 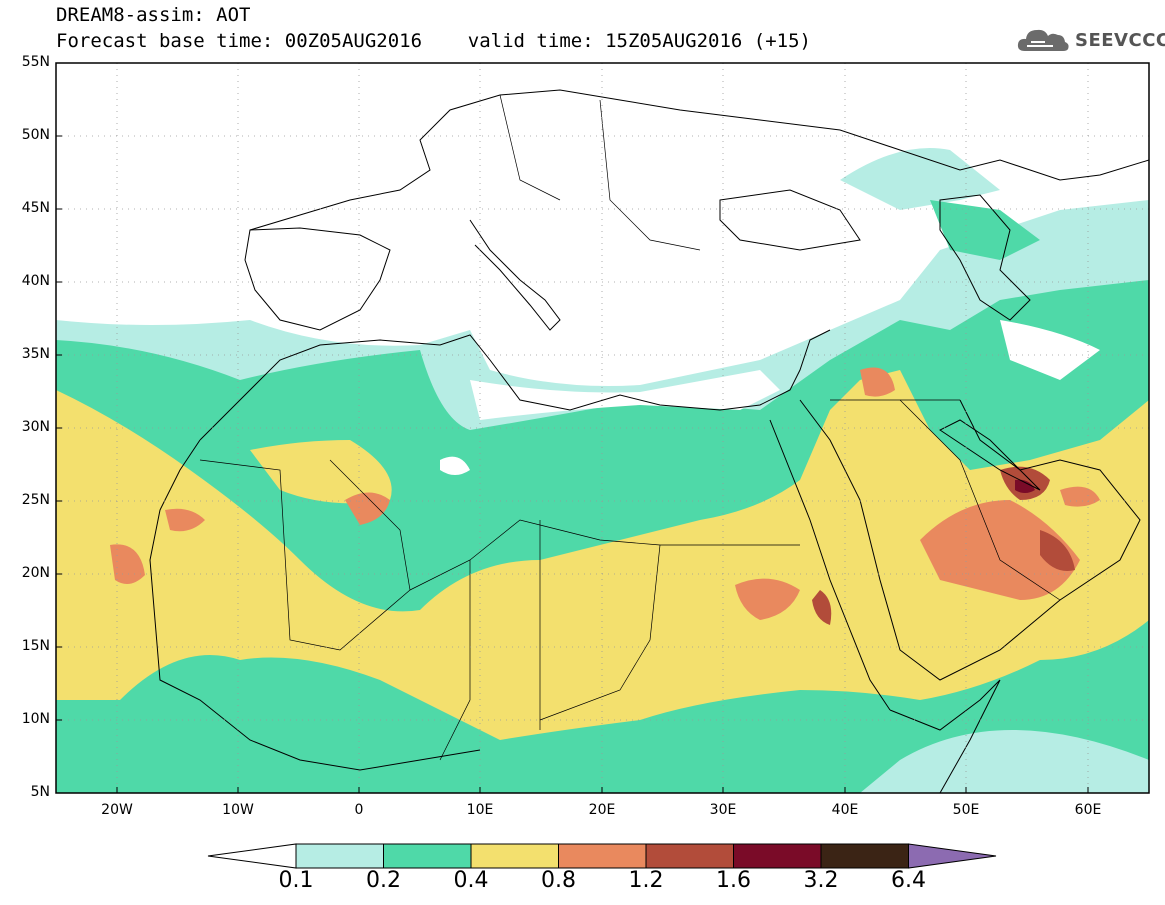 I want to click on lat-label: 15N, so click(x=35, y=646).